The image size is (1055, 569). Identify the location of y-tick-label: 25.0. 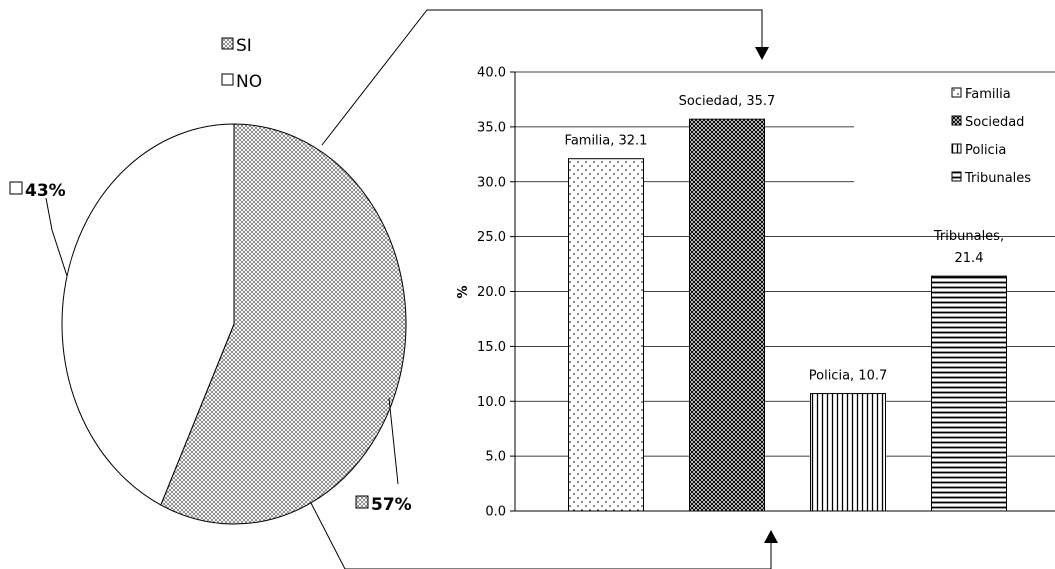
(491, 237).